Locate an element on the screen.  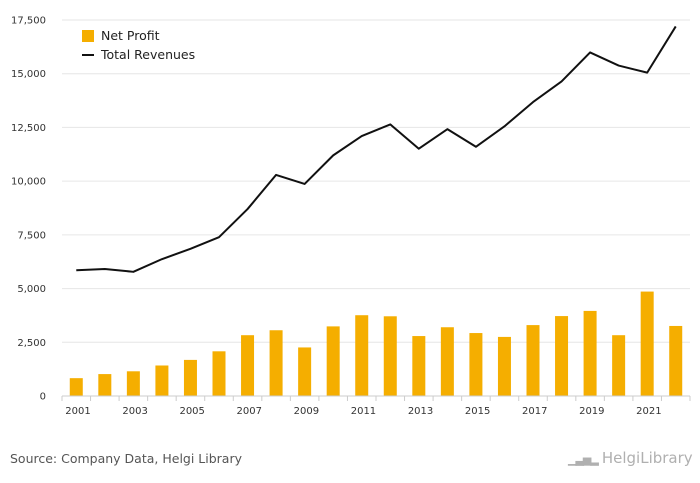
logo-text: HelgiLibrary is located at coordinates (647, 458).